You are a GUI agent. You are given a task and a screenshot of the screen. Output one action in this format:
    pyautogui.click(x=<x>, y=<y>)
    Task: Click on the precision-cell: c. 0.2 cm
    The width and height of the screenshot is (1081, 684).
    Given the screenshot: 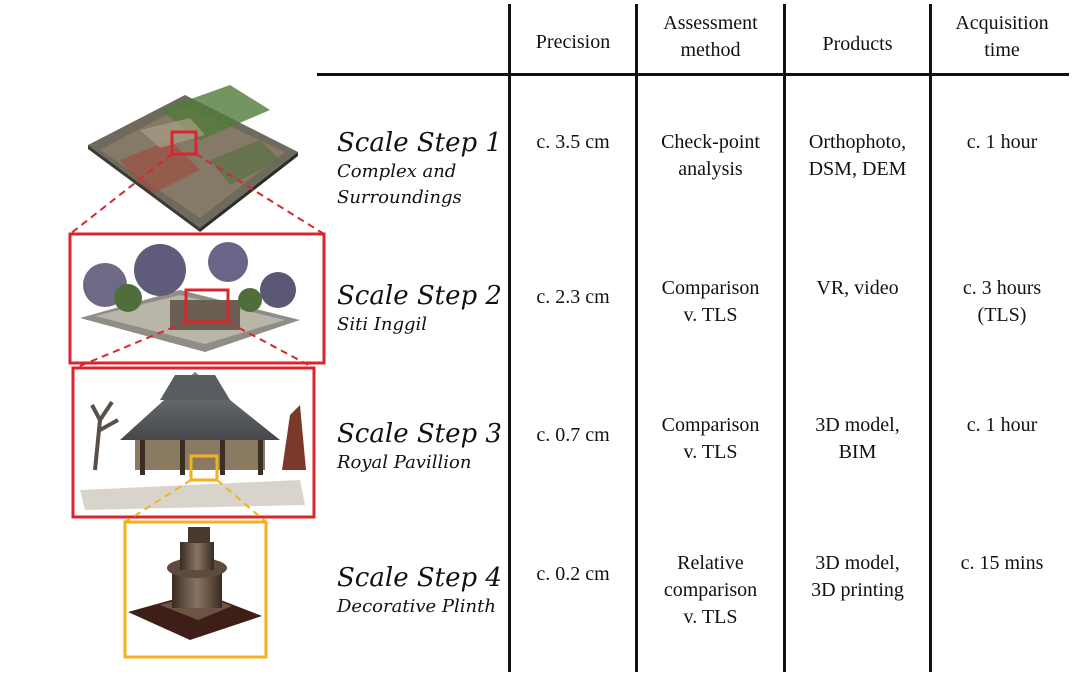 What is the action you would take?
    pyautogui.click(x=573, y=574)
    